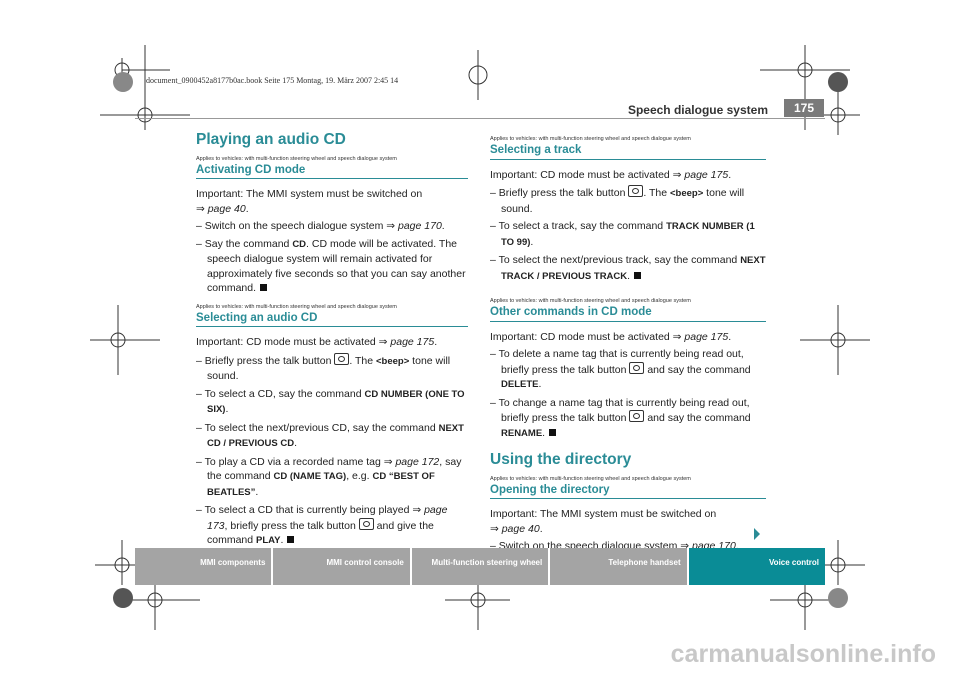 Image resolution: width=960 pixels, height=678 pixels. What do you see at coordinates (299, 244) in the screenshot?
I see `text-run: CD` at bounding box center [299, 244].